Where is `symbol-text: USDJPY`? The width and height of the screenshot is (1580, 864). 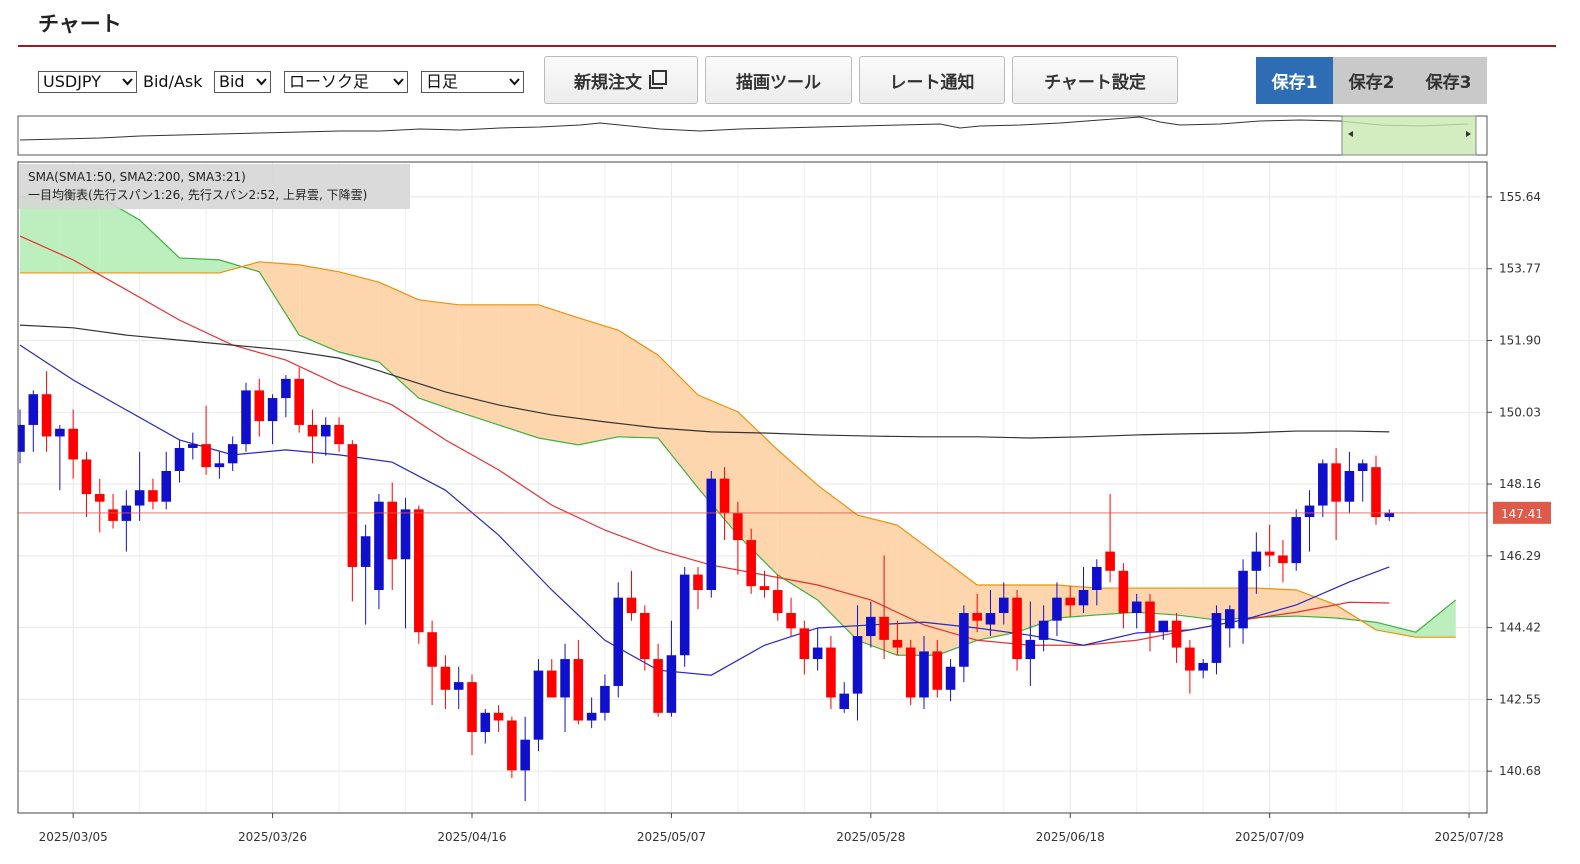
symbol-text: USDJPY is located at coordinates (72, 81).